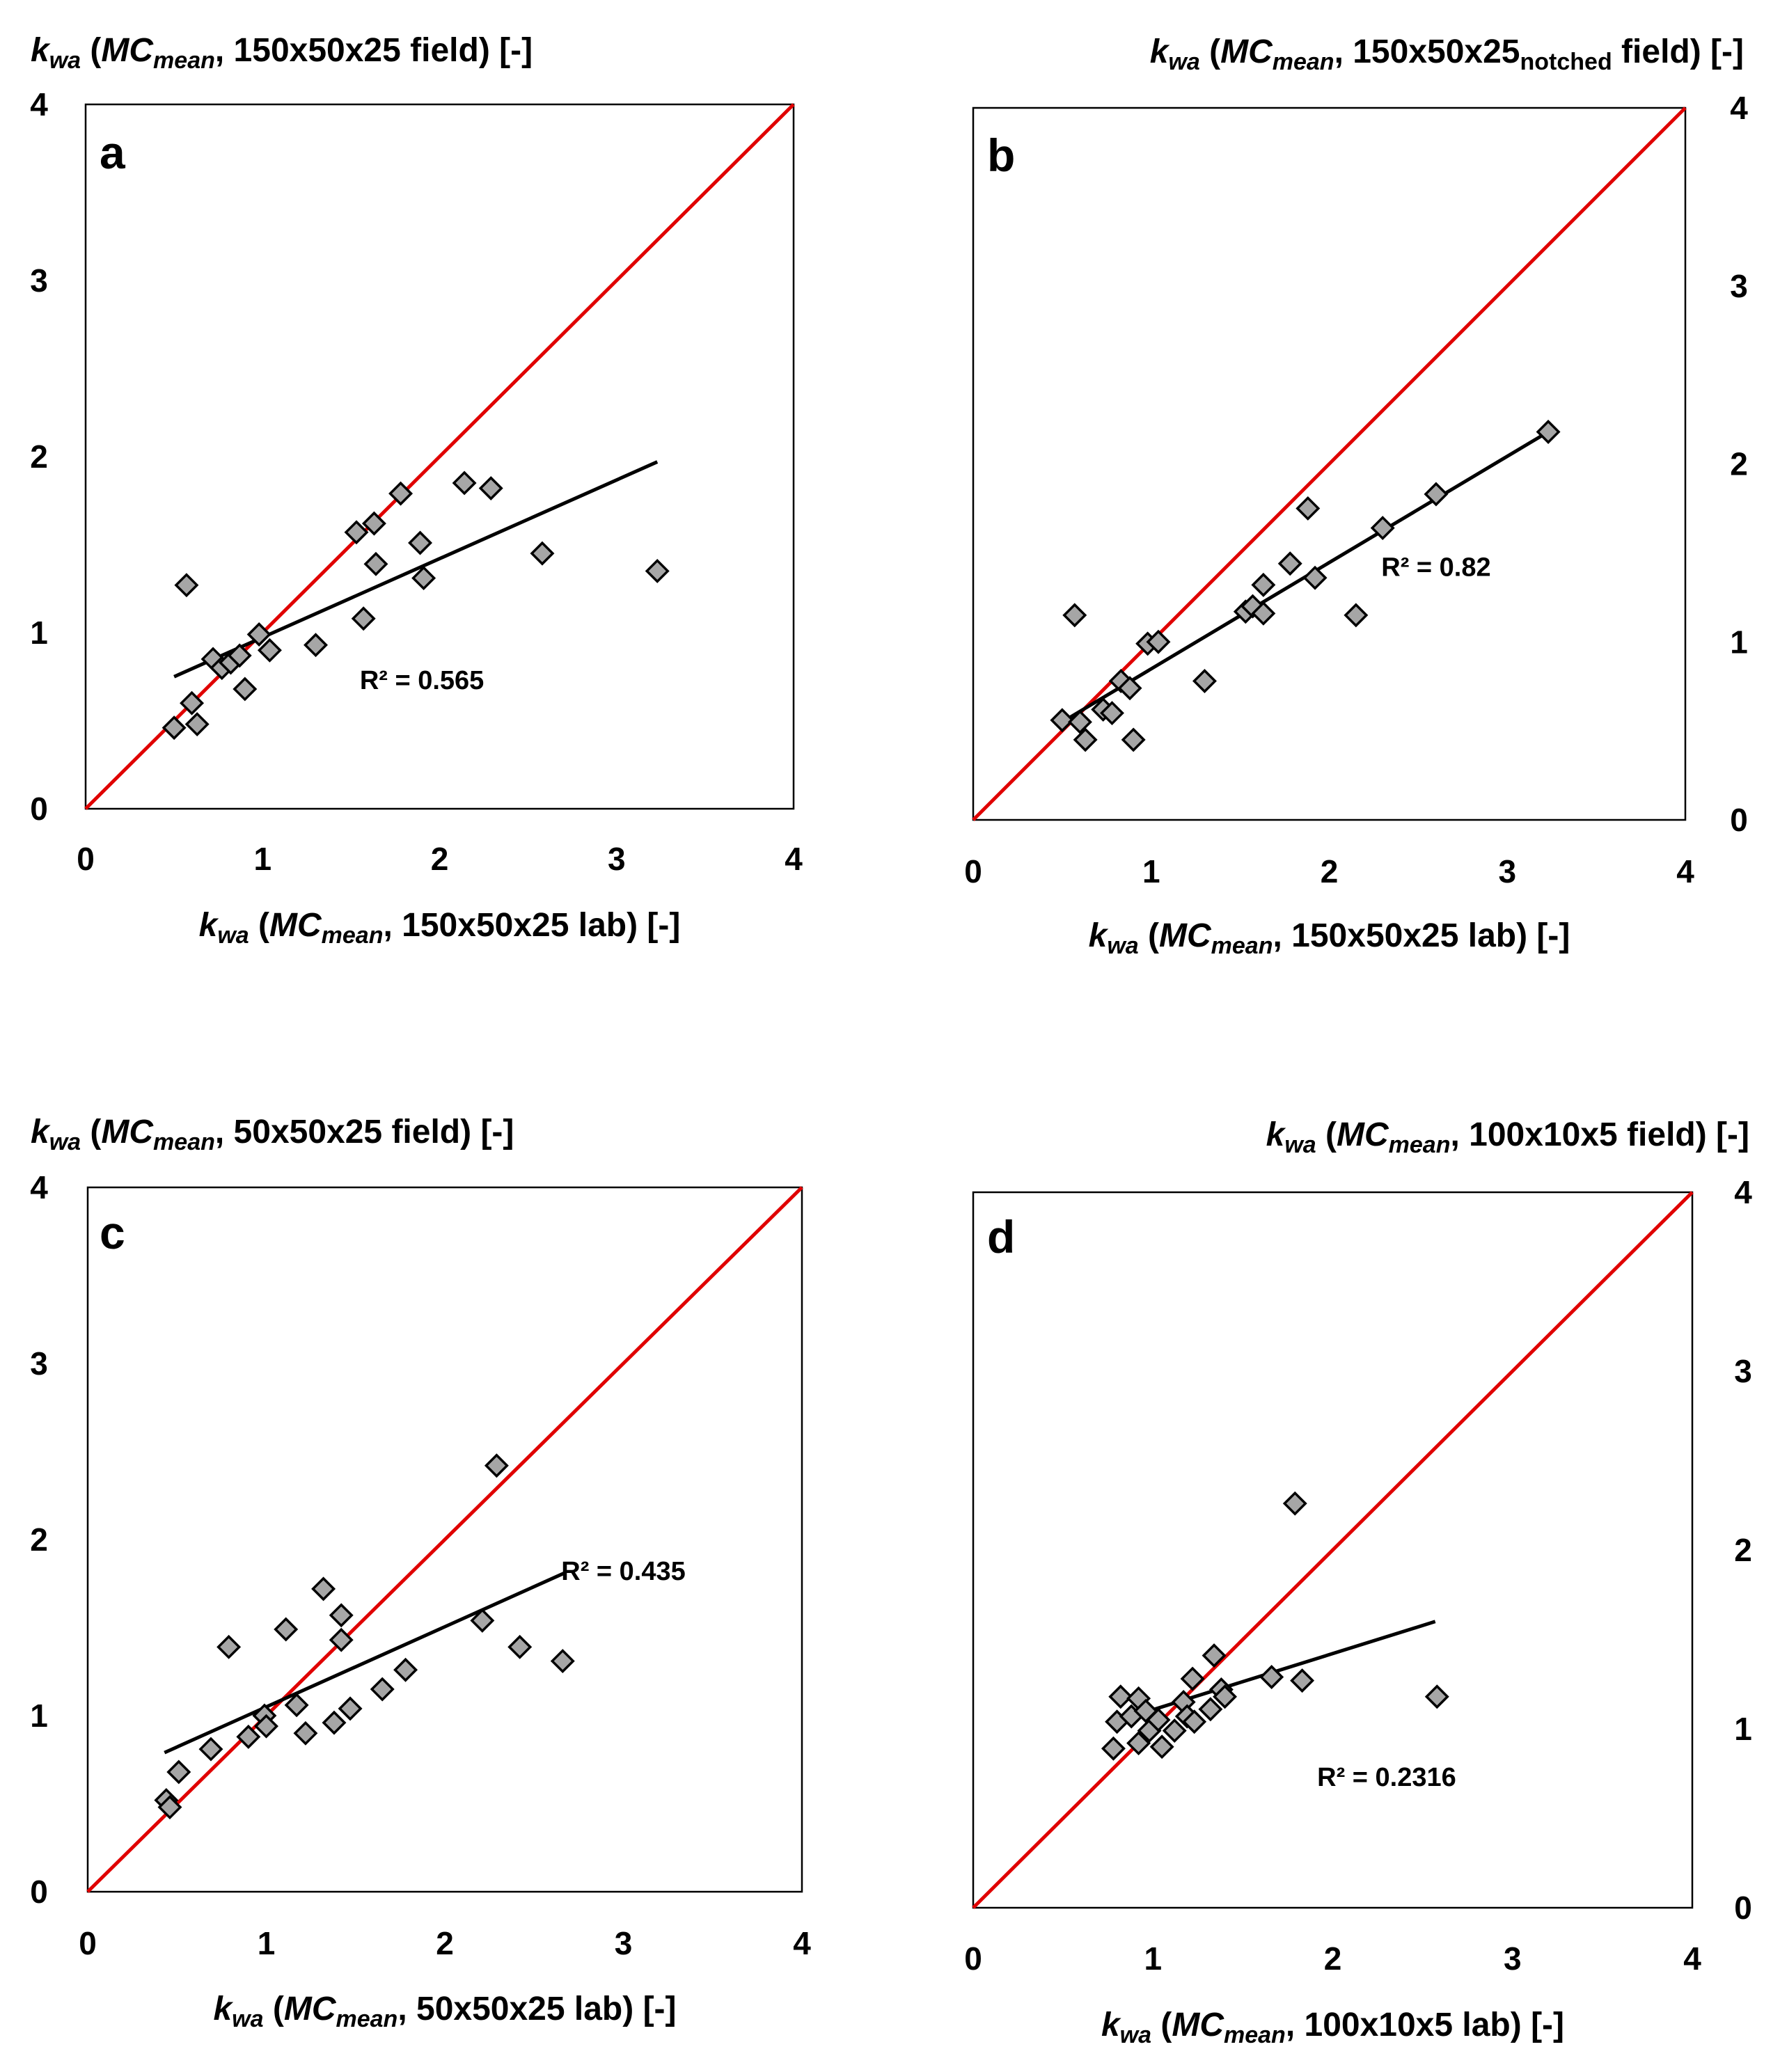 The width and height of the screenshot is (1780, 2072). Describe the element at coordinates (1508, 1137) in the screenshot. I see `y-axis-title: kwa (MCmean, 100x10x5 field) [-]` at that location.